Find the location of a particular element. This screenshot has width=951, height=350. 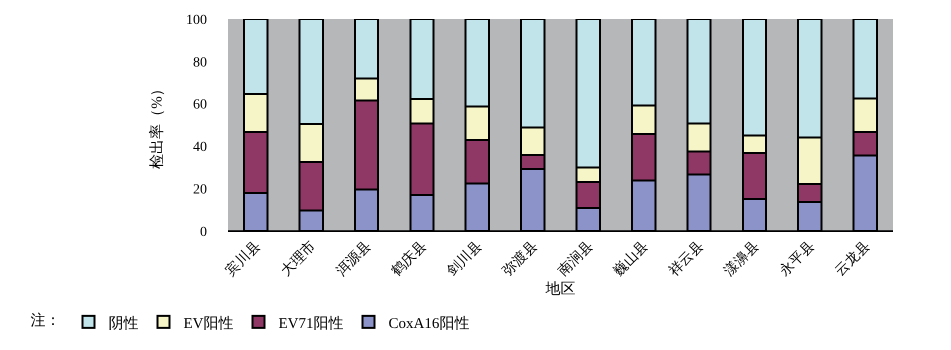

x-tick-label: 弥渡县 is located at coordinates (520, 259).